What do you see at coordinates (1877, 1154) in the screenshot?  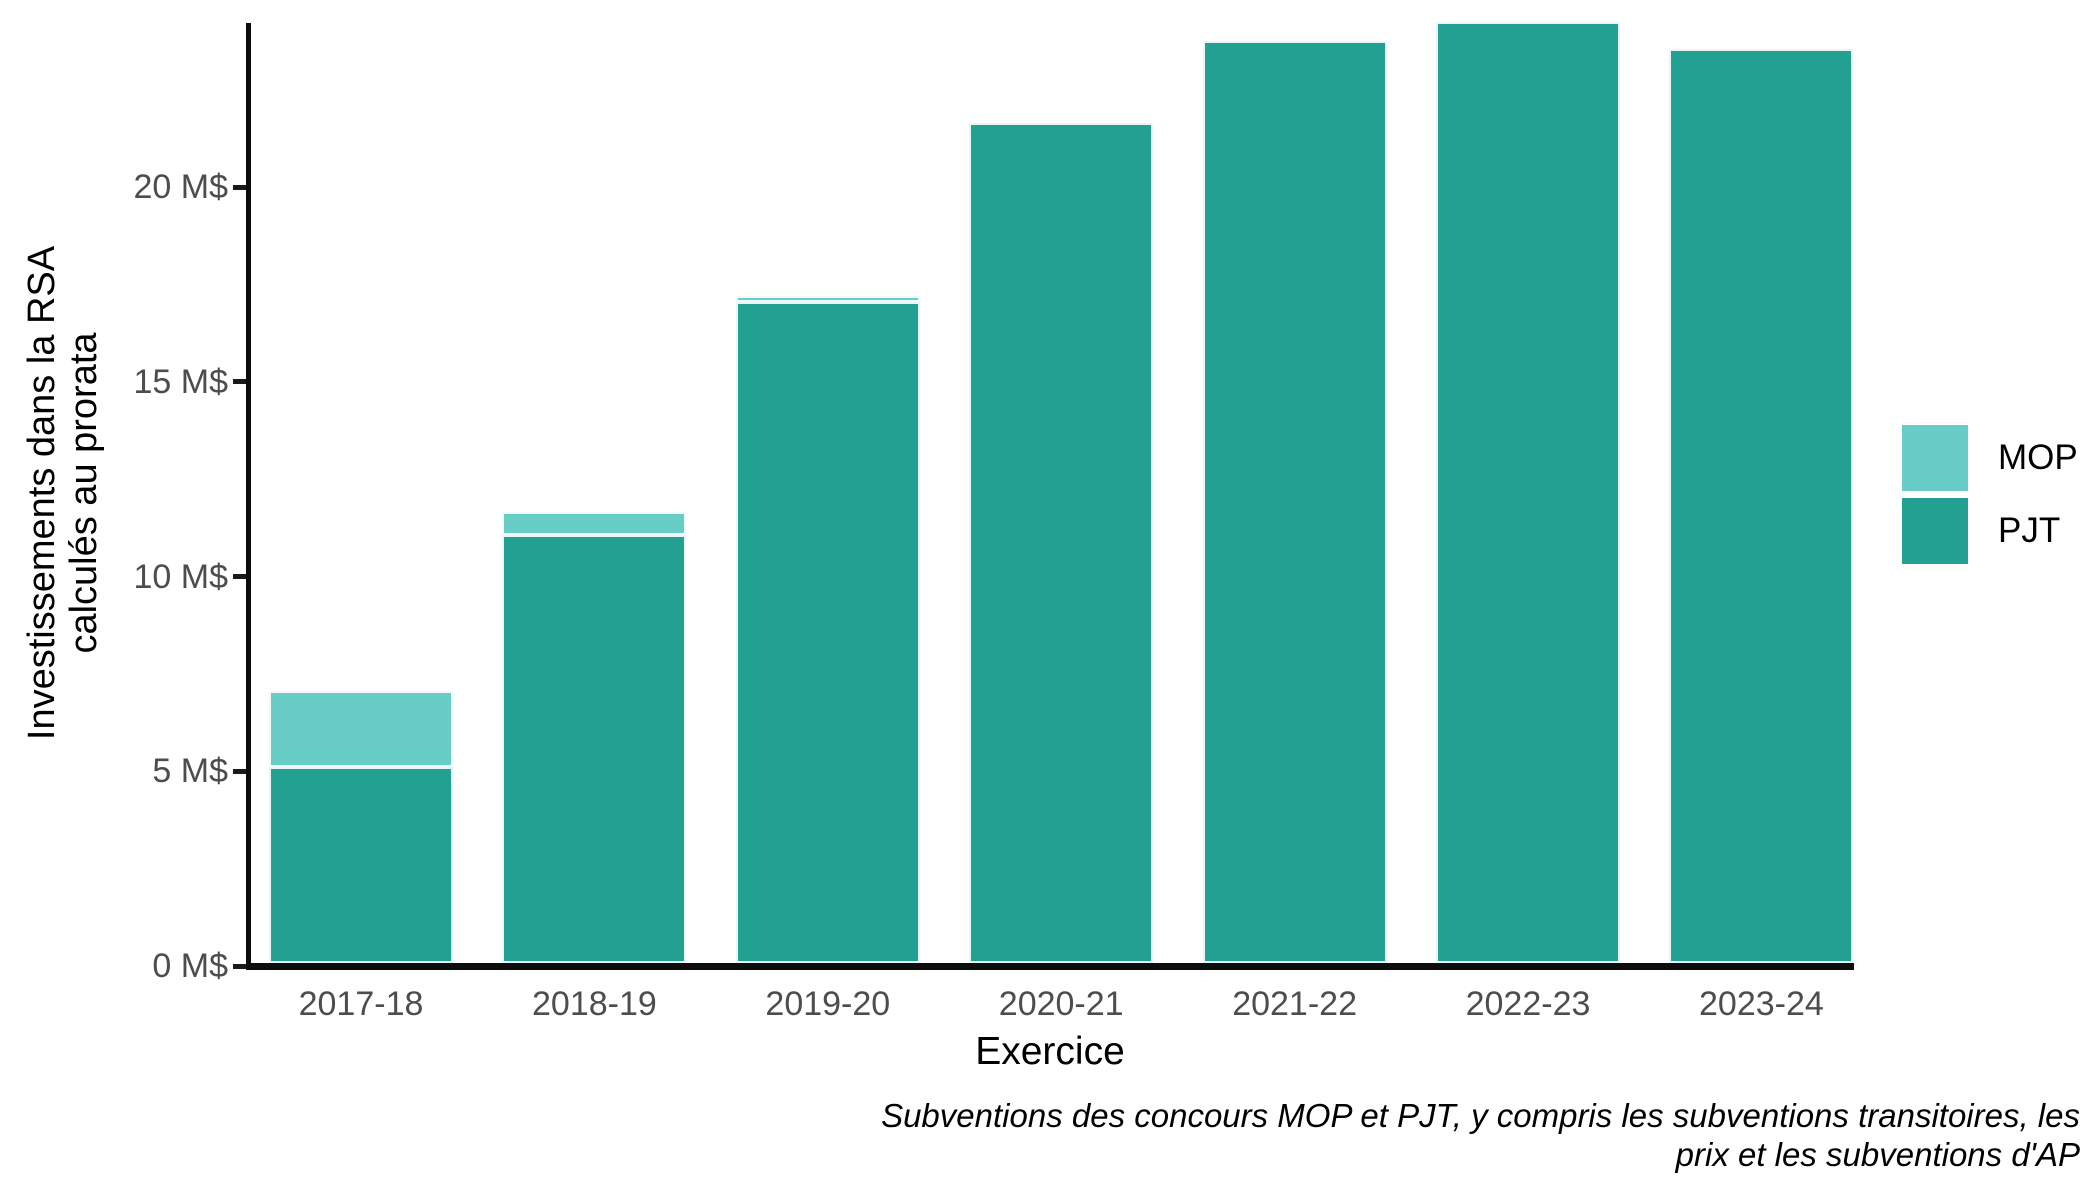 I see `caption-line2: prix et les subventions d'AP` at bounding box center [1877, 1154].